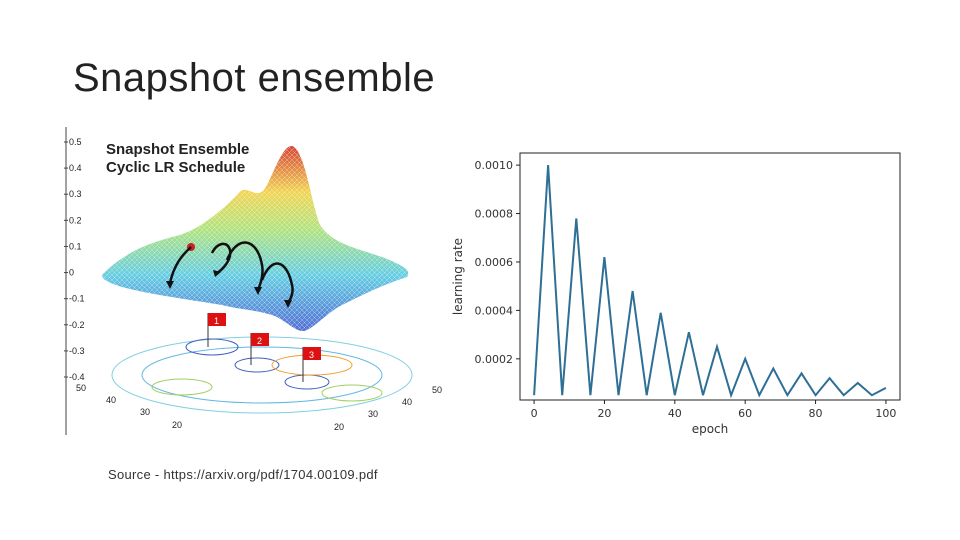  I want to click on right-axis-tick: 30, so click(373, 414).